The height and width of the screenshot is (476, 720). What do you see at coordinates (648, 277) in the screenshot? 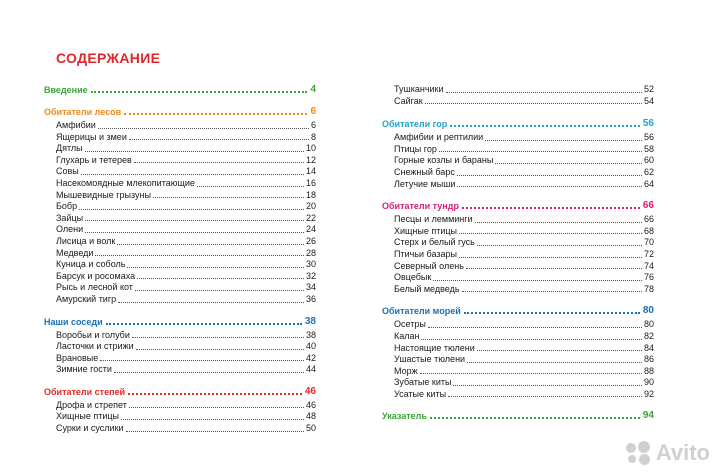
I see `page-number: 76` at bounding box center [648, 277].